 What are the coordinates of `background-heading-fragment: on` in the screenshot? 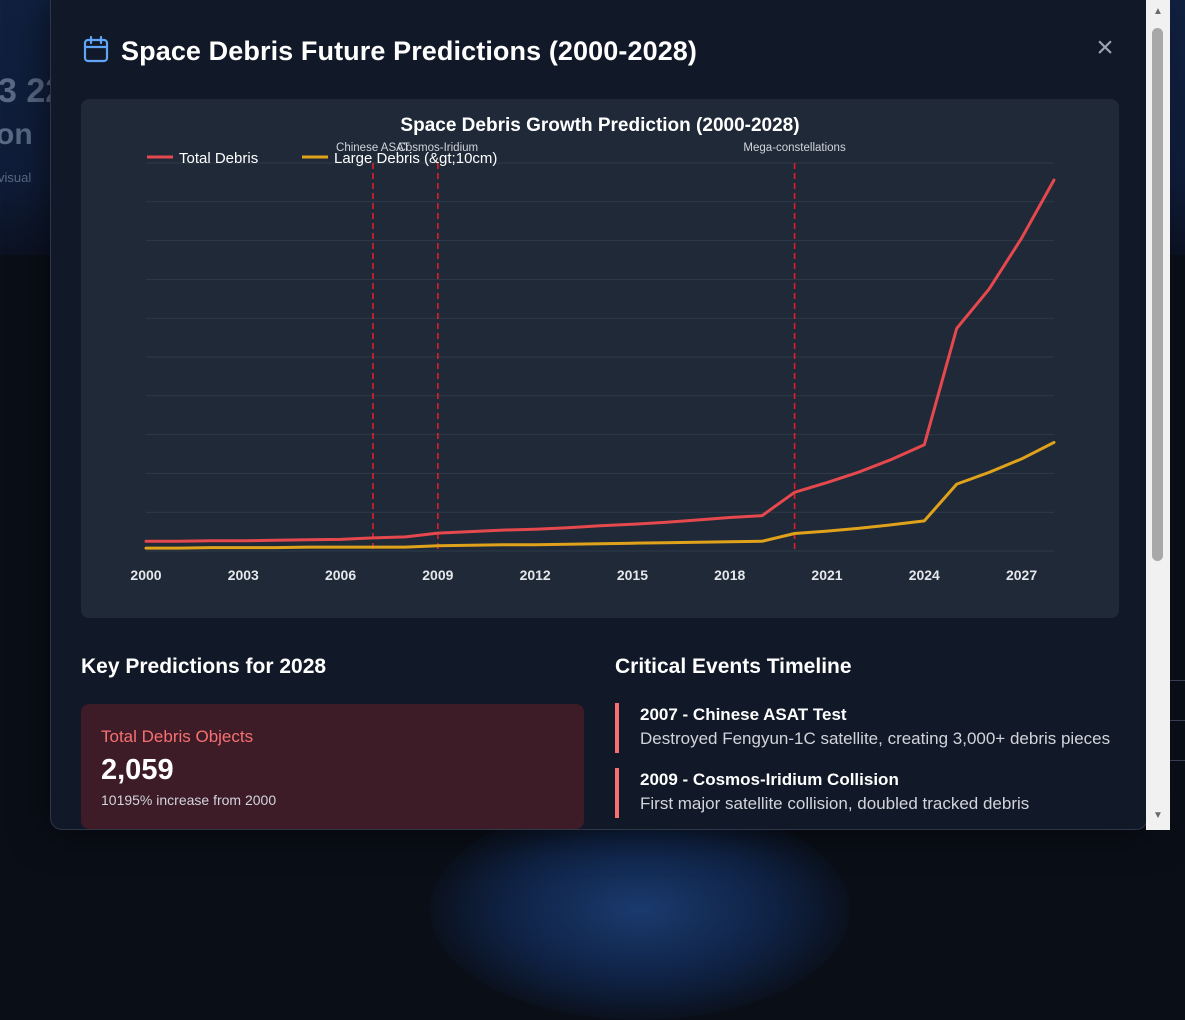 It's located at (16, 134).